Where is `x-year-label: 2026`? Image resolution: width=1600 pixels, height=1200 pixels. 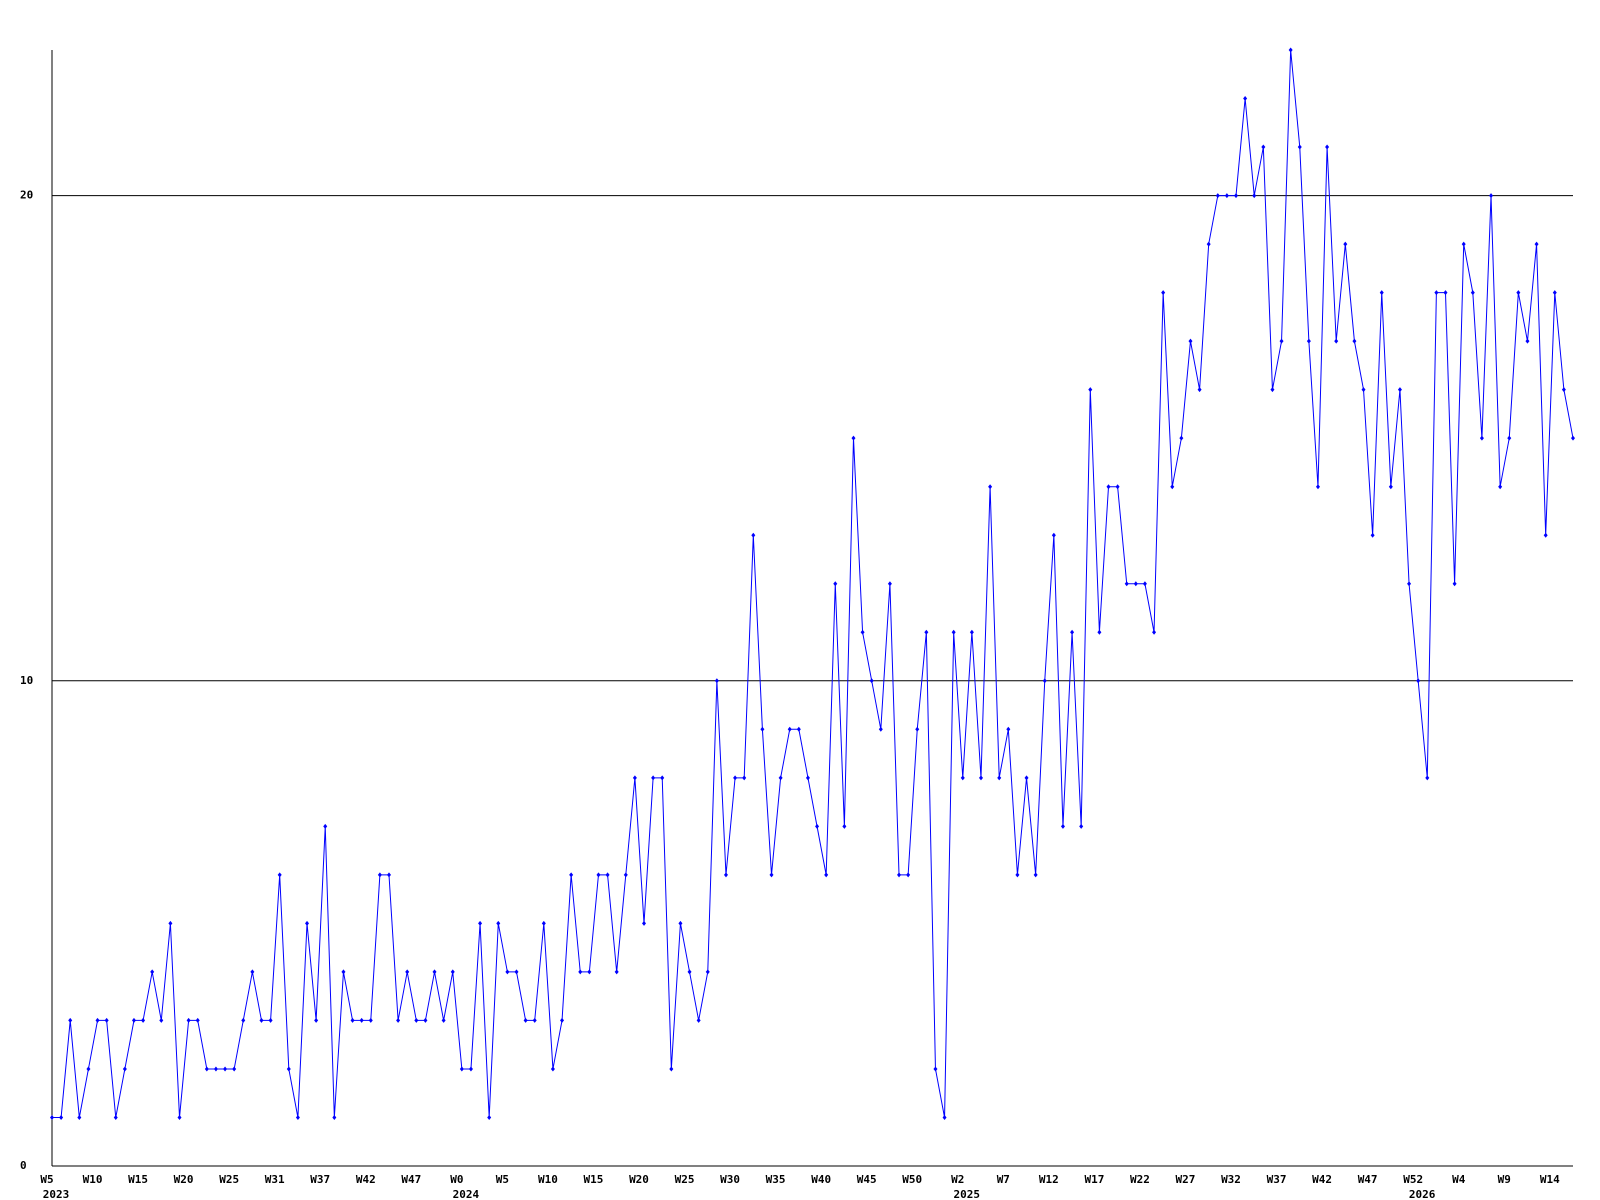
x-year-label: 2026 is located at coordinates (1422, 1194).